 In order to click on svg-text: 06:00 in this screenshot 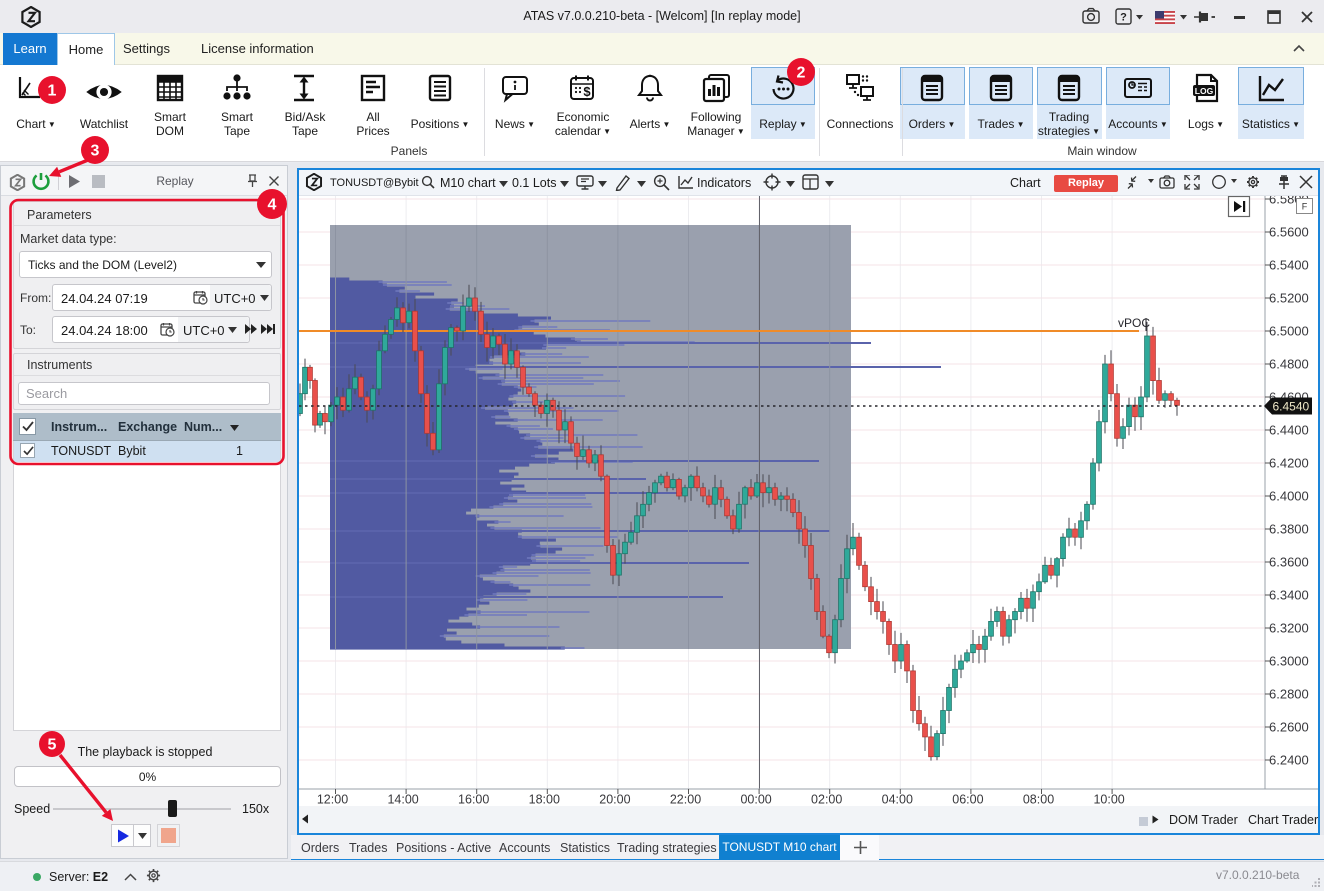, I will do `click(967, 800)`.